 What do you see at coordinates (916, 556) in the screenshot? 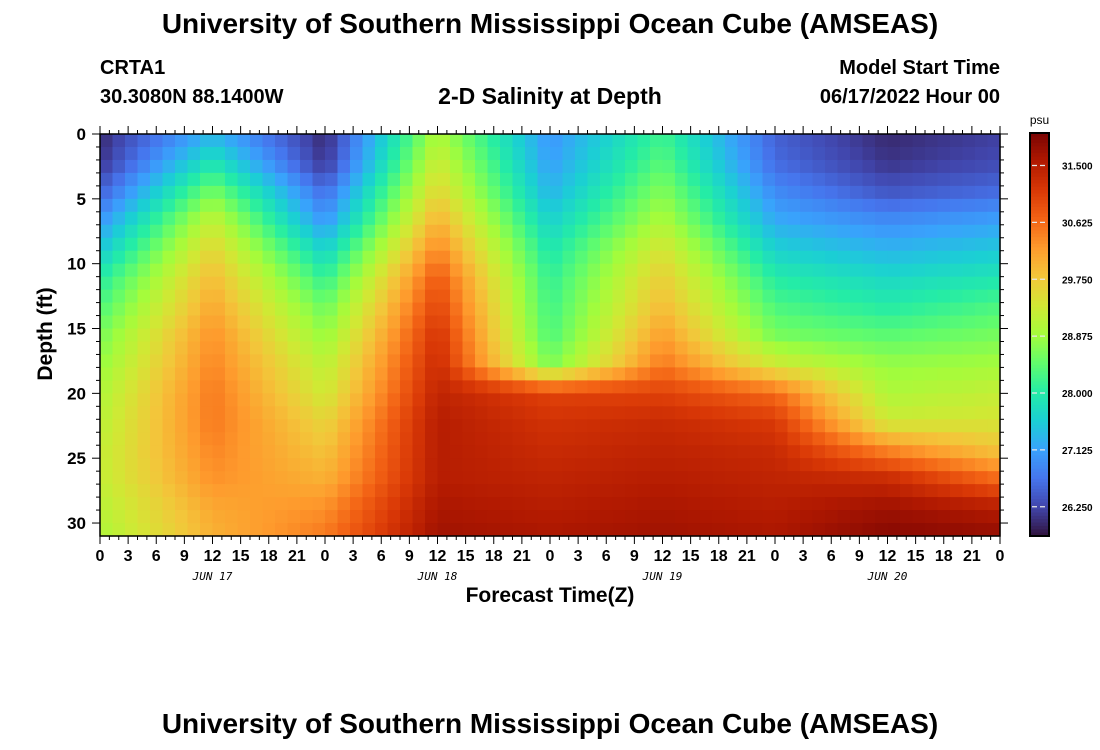
I see `x-tick-label: 15` at bounding box center [916, 556].